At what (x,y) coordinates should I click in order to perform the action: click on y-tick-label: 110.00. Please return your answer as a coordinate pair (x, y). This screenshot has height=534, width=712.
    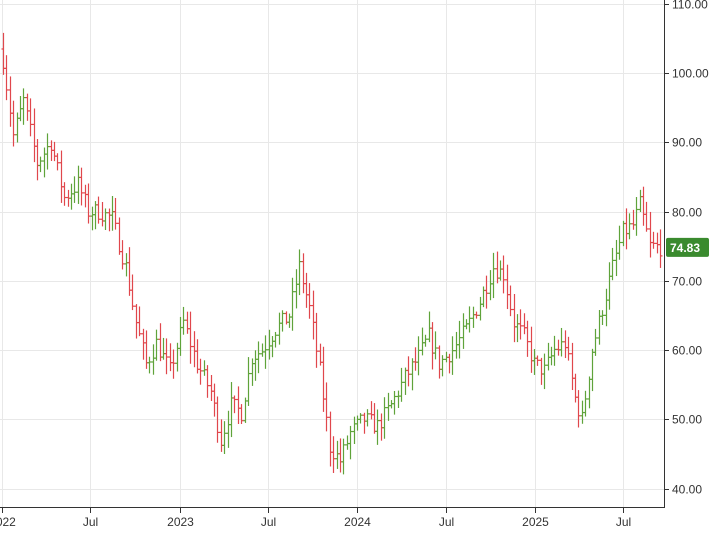
    Looking at the image, I should click on (690, 6).